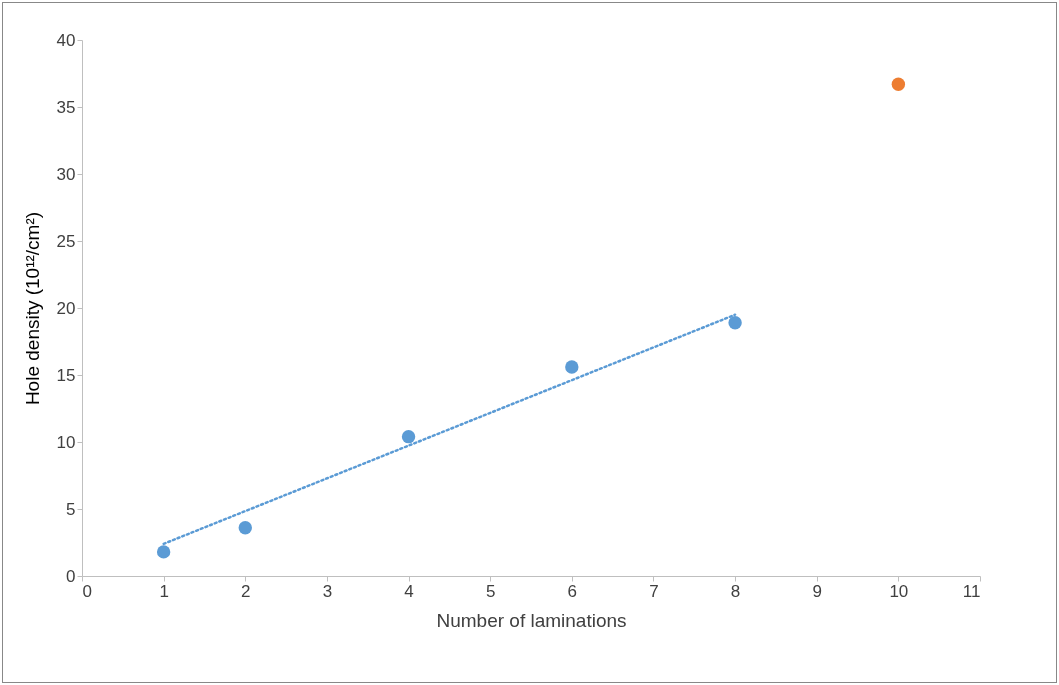  What do you see at coordinates (32, 308) in the screenshot?
I see `y-axis-title: Hole density (10¹²/cm²)` at bounding box center [32, 308].